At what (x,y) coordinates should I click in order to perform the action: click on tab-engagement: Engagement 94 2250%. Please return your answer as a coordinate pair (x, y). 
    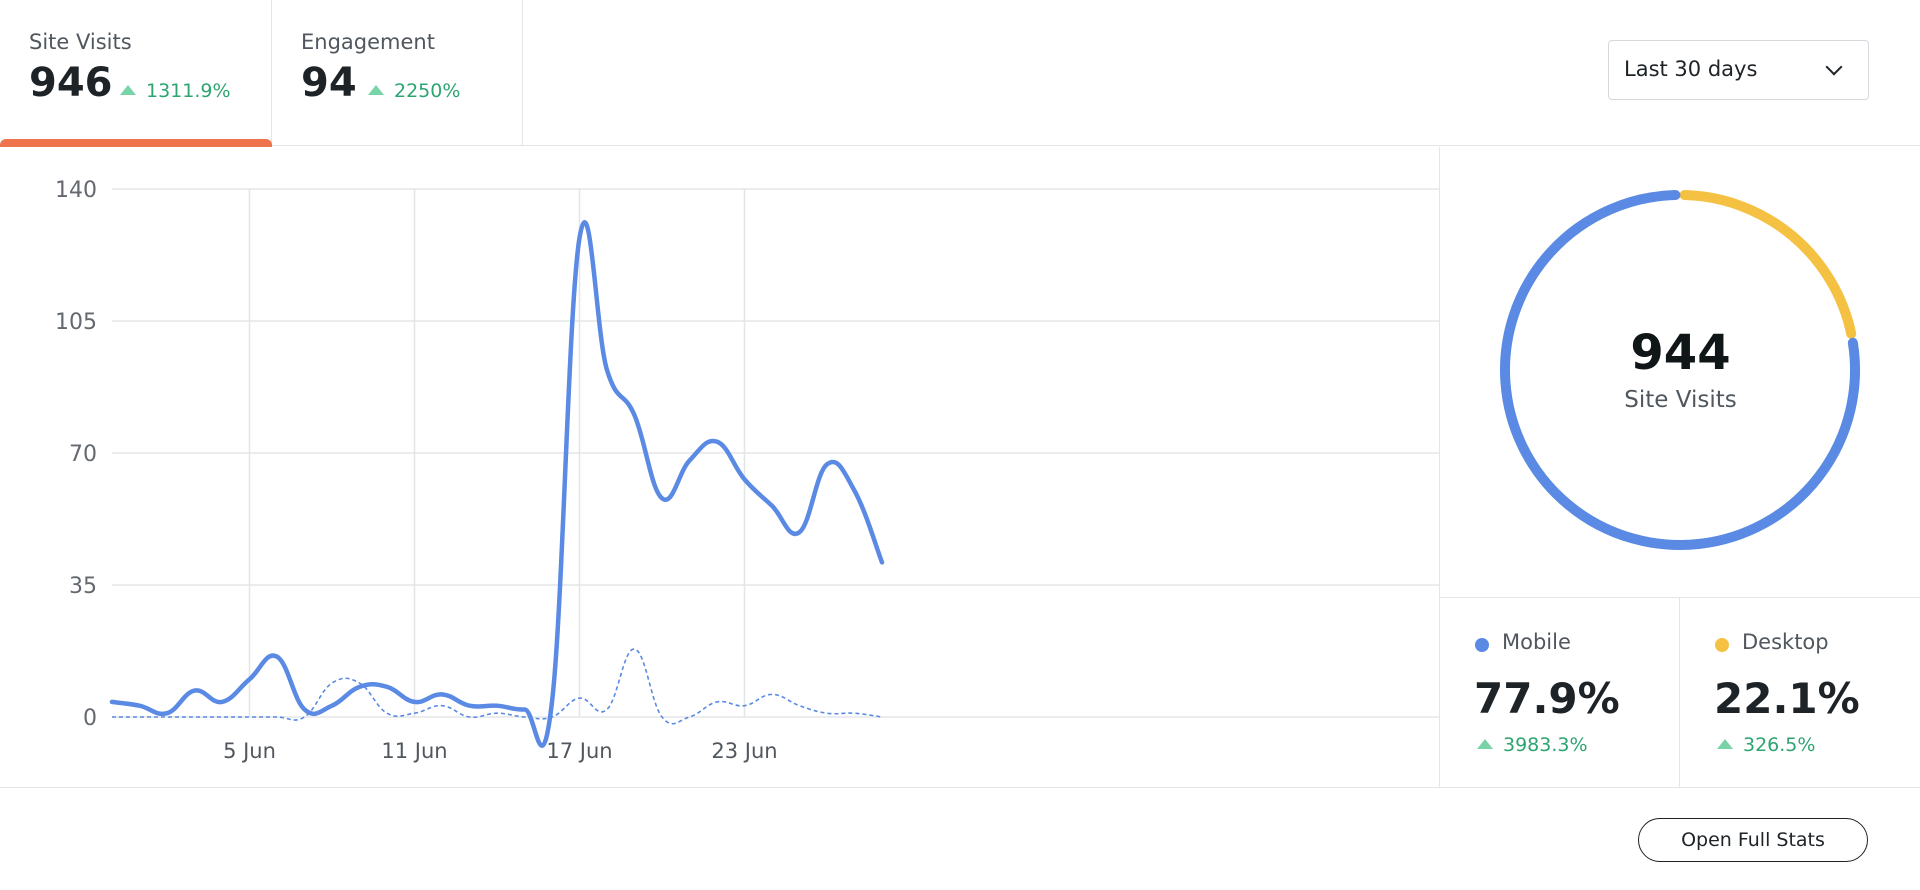
    Looking at the image, I should click on (397, 73).